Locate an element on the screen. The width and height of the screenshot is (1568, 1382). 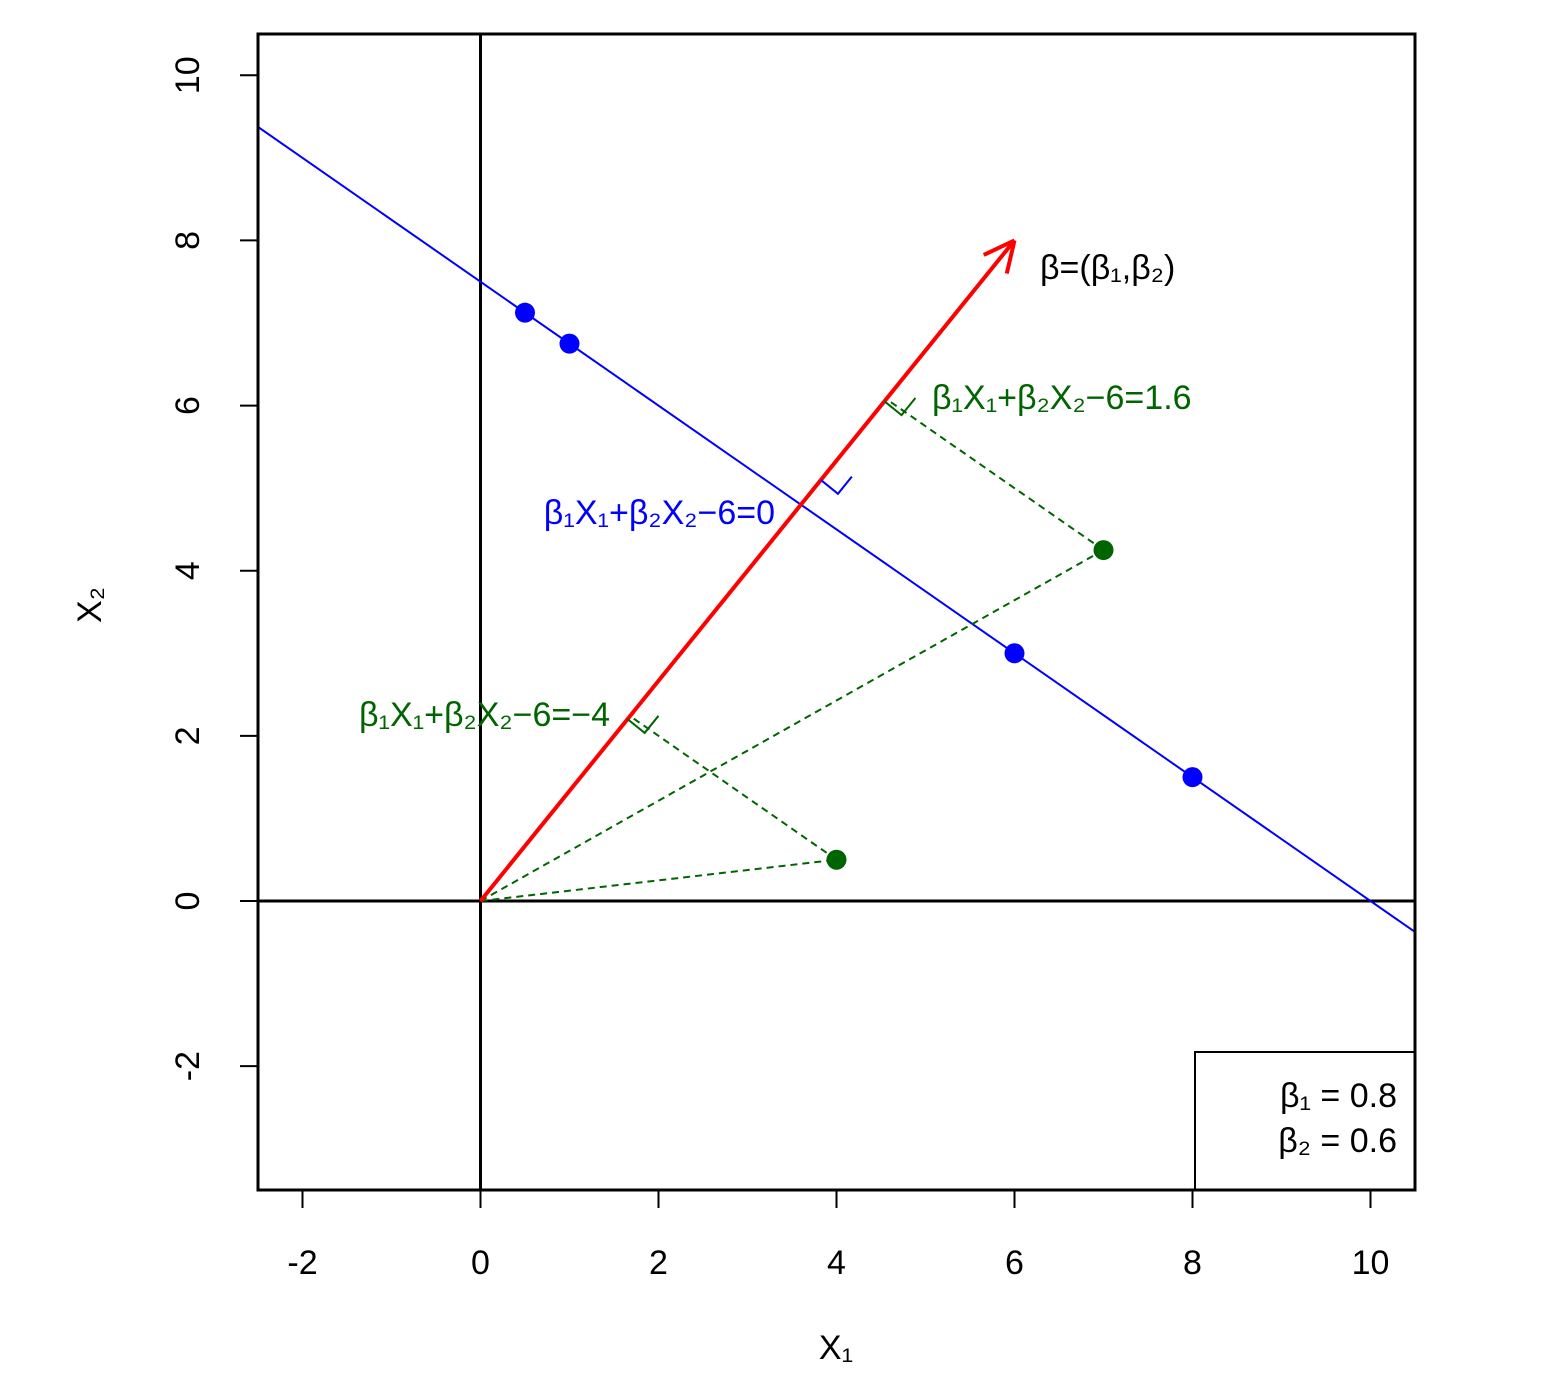
y-axis-title: X₂ is located at coordinates (90, 605).